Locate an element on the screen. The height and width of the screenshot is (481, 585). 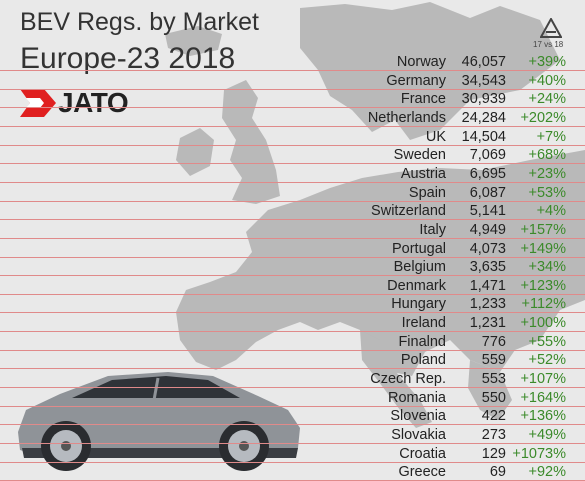
market-name: Slovenia is located at coordinates (418, 416).